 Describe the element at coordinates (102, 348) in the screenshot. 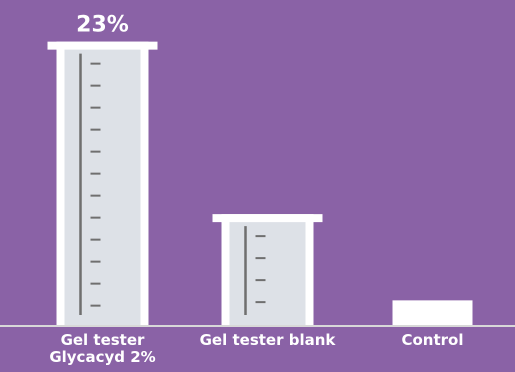

I see `x-tick-label: Gel tester Glycacyd 2%` at that location.